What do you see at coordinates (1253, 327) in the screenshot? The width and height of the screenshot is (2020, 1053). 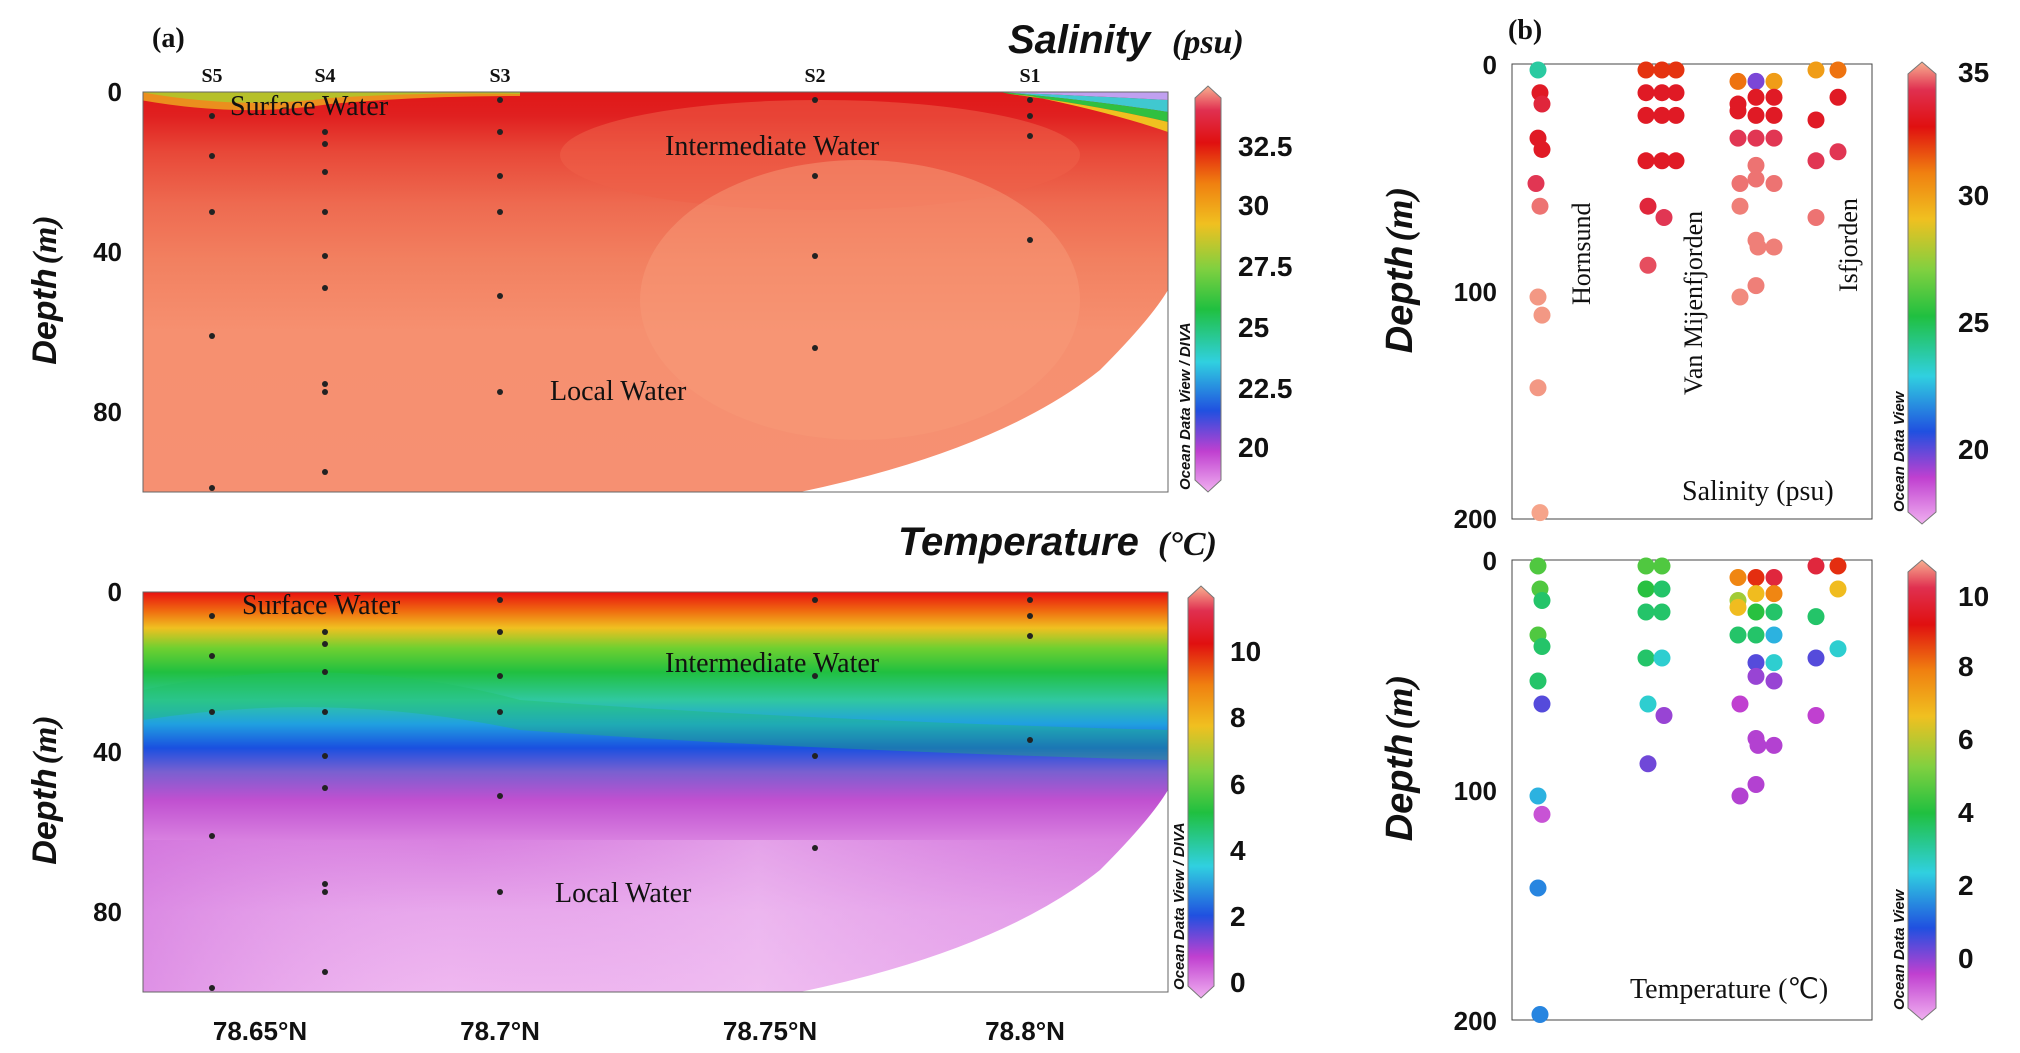 I see `salinity-cb-tick-25: 25` at bounding box center [1253, 327].